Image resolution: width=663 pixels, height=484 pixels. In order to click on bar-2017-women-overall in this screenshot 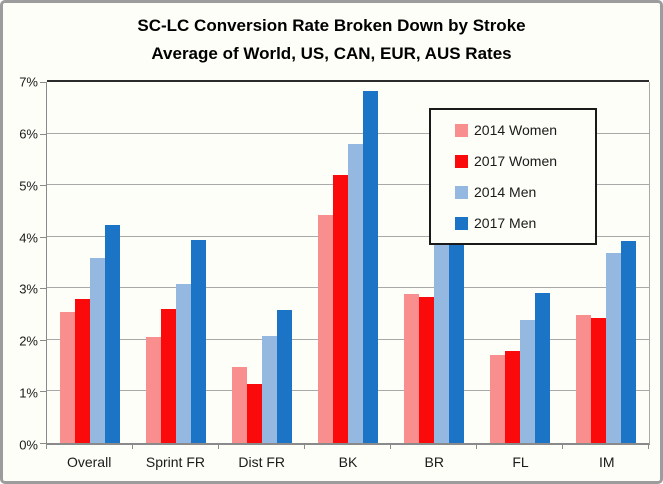, I will do `click(82, 370)`.